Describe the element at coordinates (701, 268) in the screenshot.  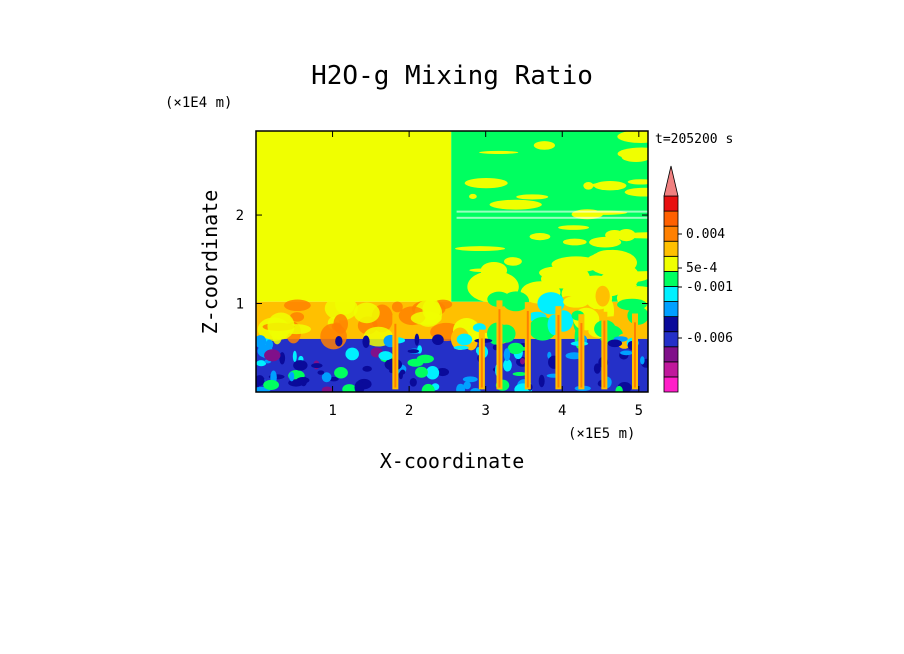
I see `colorbar-label: 5e-4` at that location.